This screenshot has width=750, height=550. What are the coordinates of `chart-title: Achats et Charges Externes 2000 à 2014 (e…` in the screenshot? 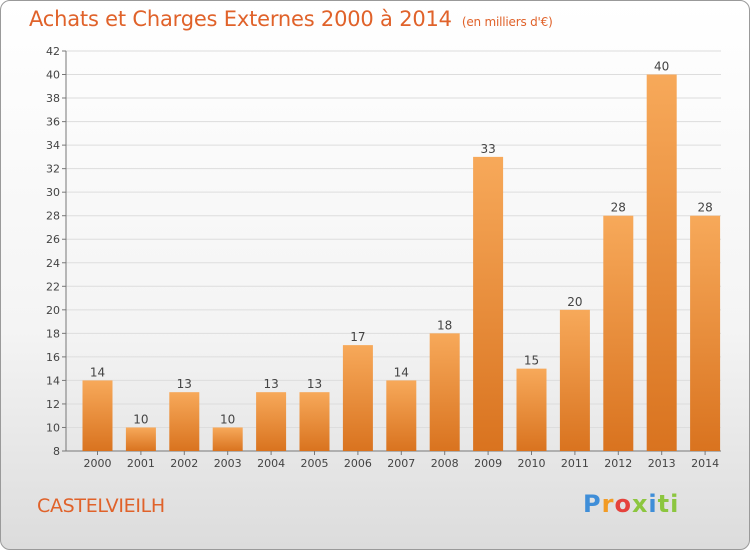 It's located at (291, 19).